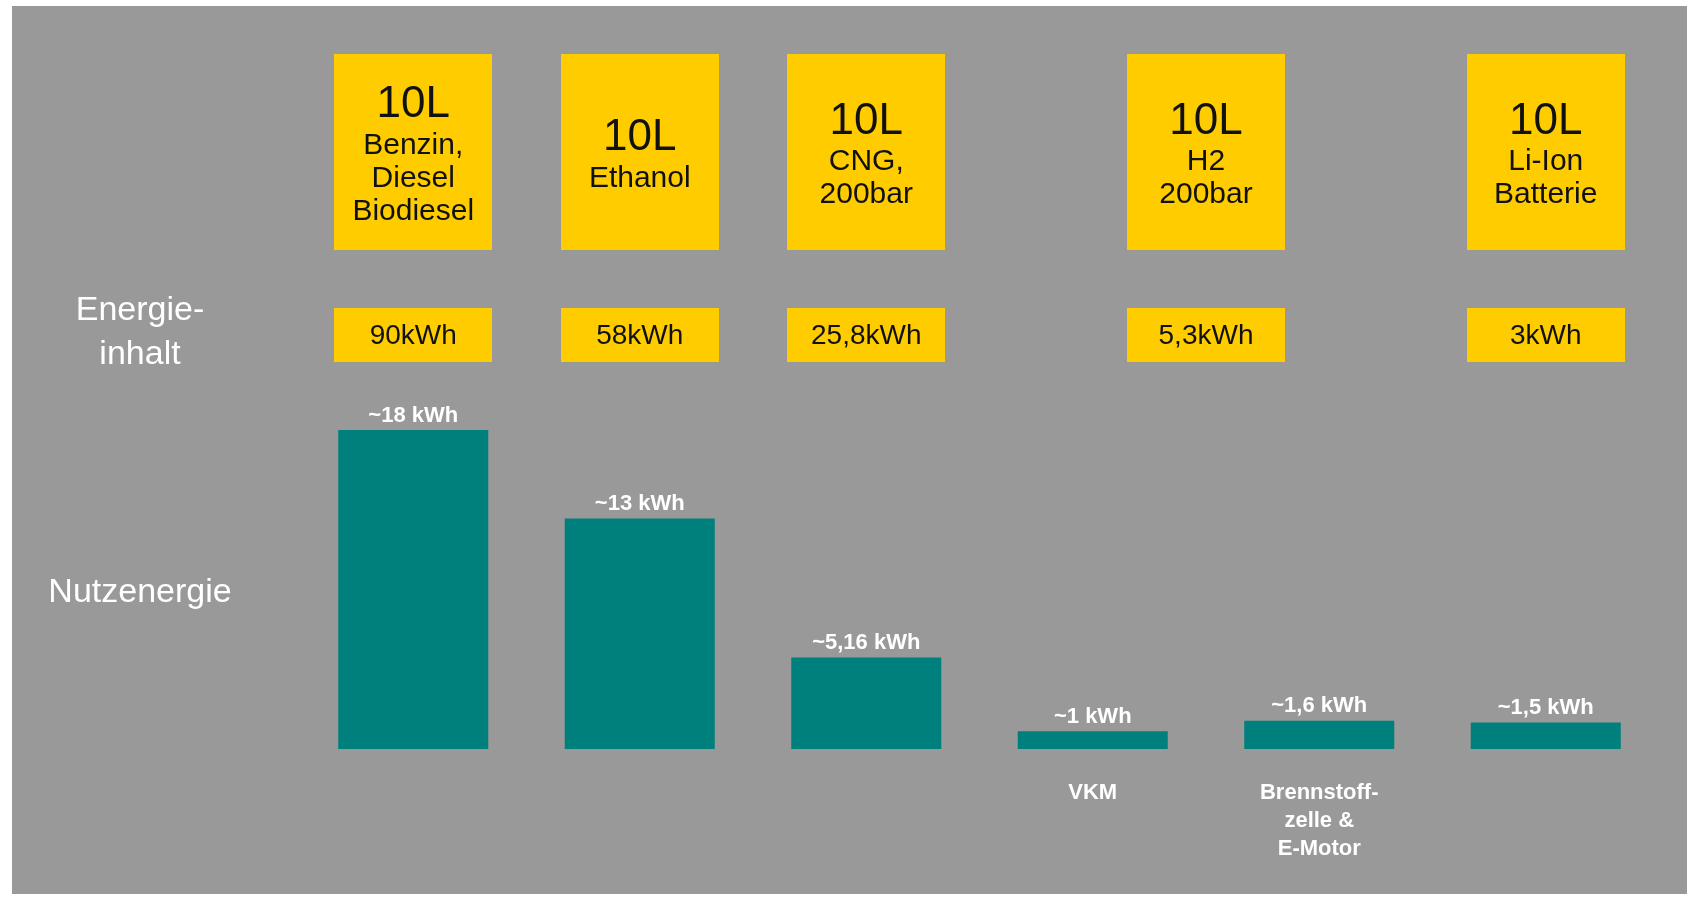 Image resolution: width=1699 pixels, height=899 pixels. I want to click on data-label: ~1,6 kWh, so click(1319, 705).